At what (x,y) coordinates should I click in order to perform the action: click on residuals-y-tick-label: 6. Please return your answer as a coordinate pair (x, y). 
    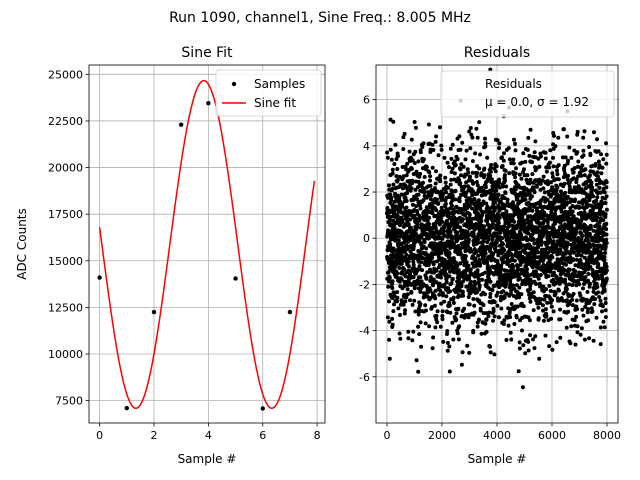
    Looking at the image, I should click on (366, 100).